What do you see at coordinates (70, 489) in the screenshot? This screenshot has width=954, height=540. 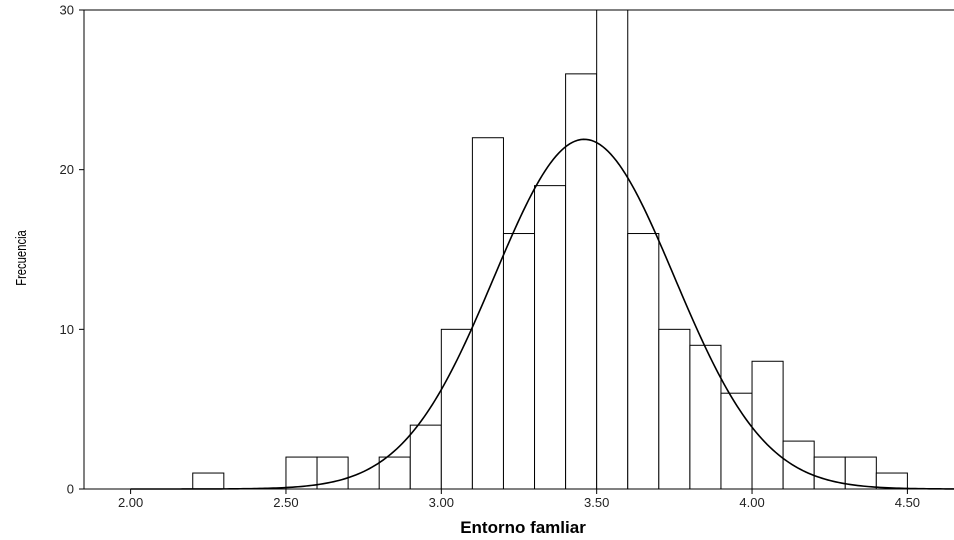 I see `y-tick-label: 0` at bounding box center [70, 489].